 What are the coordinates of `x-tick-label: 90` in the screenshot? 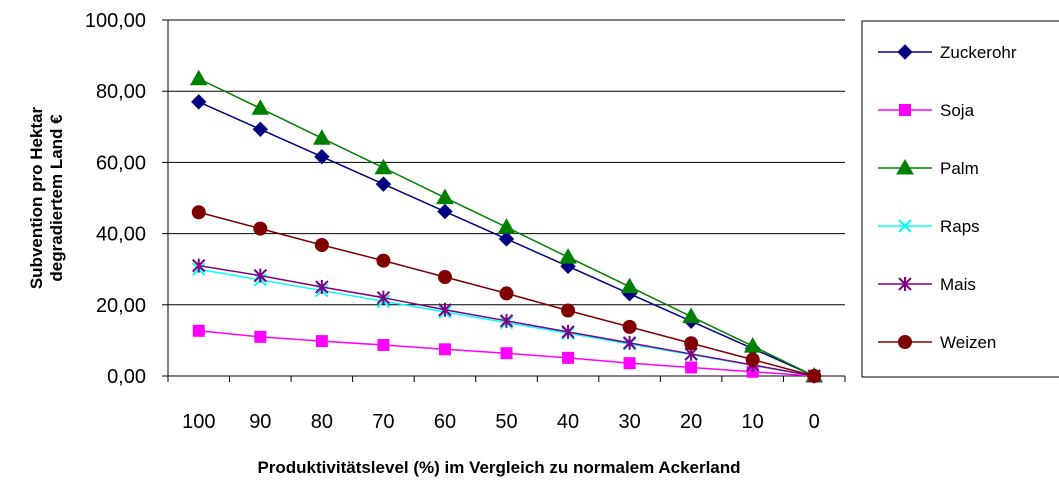 It's located at (260, 422).